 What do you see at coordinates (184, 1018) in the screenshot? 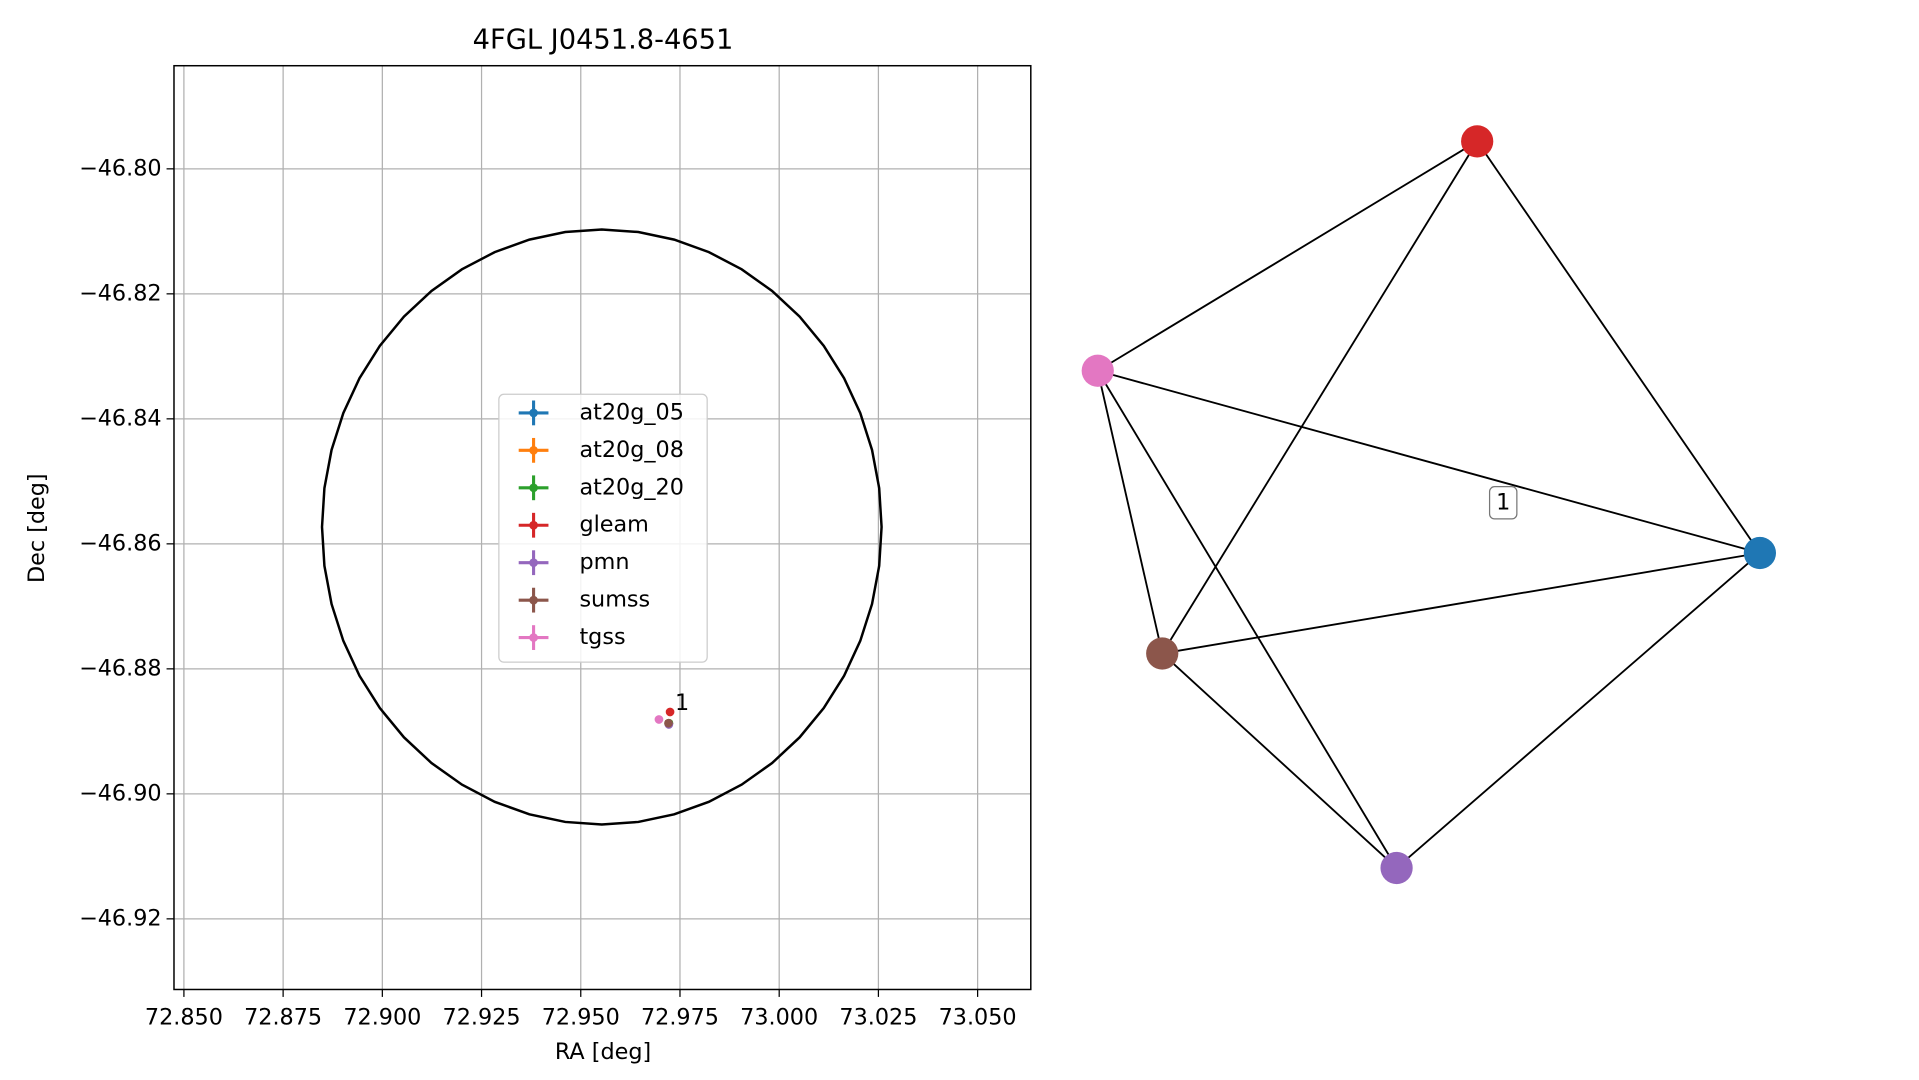
I see `x-tick-label: 72.850` at bounding box center [184, 1018].